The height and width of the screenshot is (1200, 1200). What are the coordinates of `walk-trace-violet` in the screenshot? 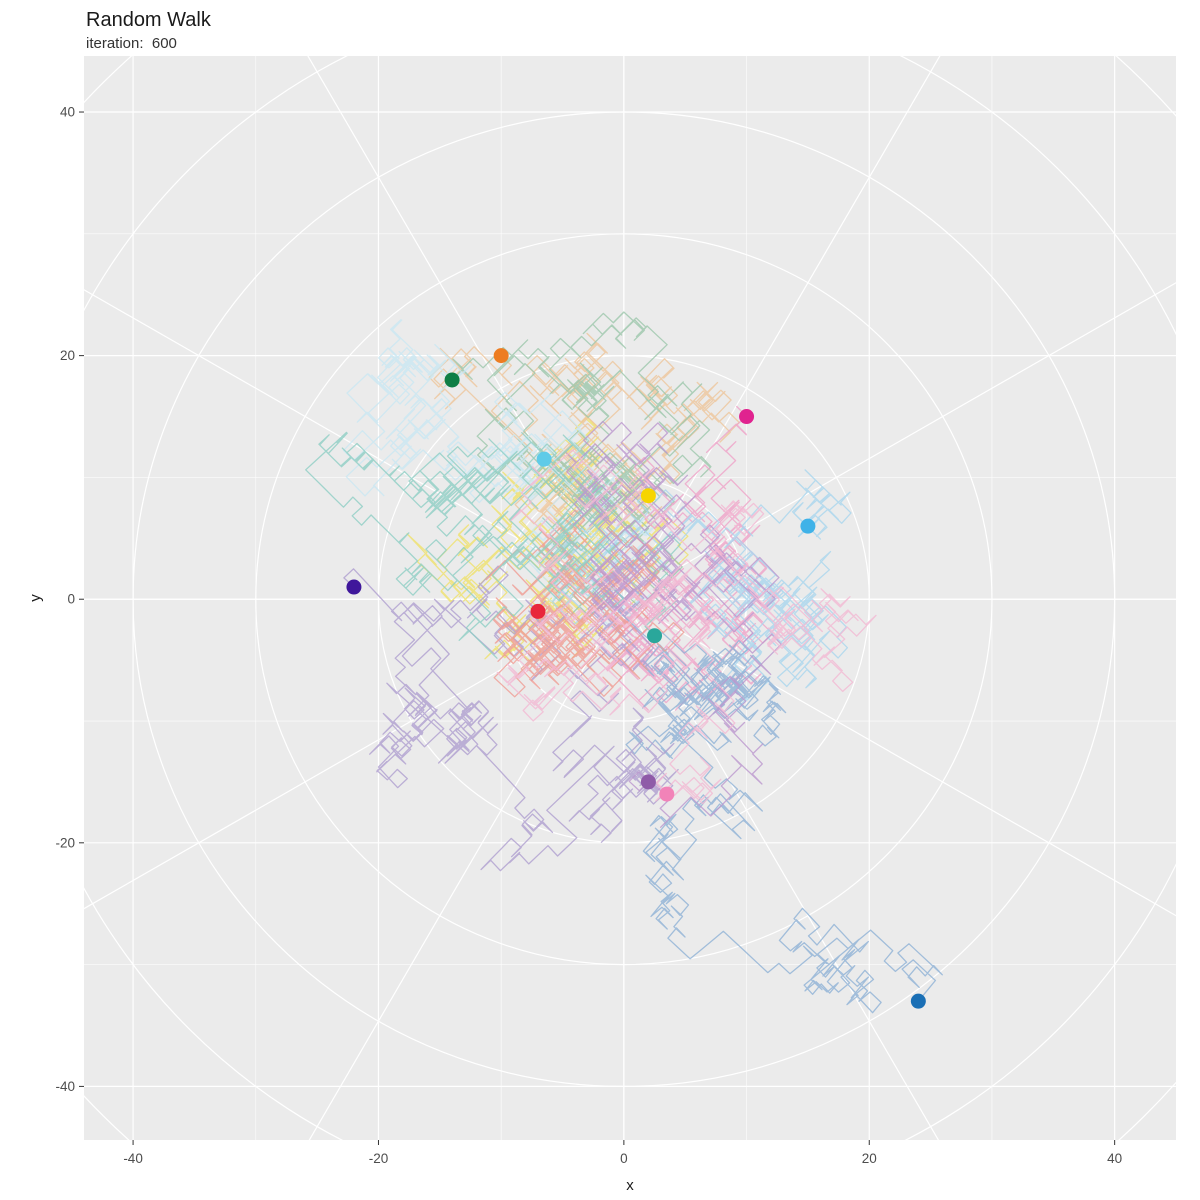 It's located at (673, 624).